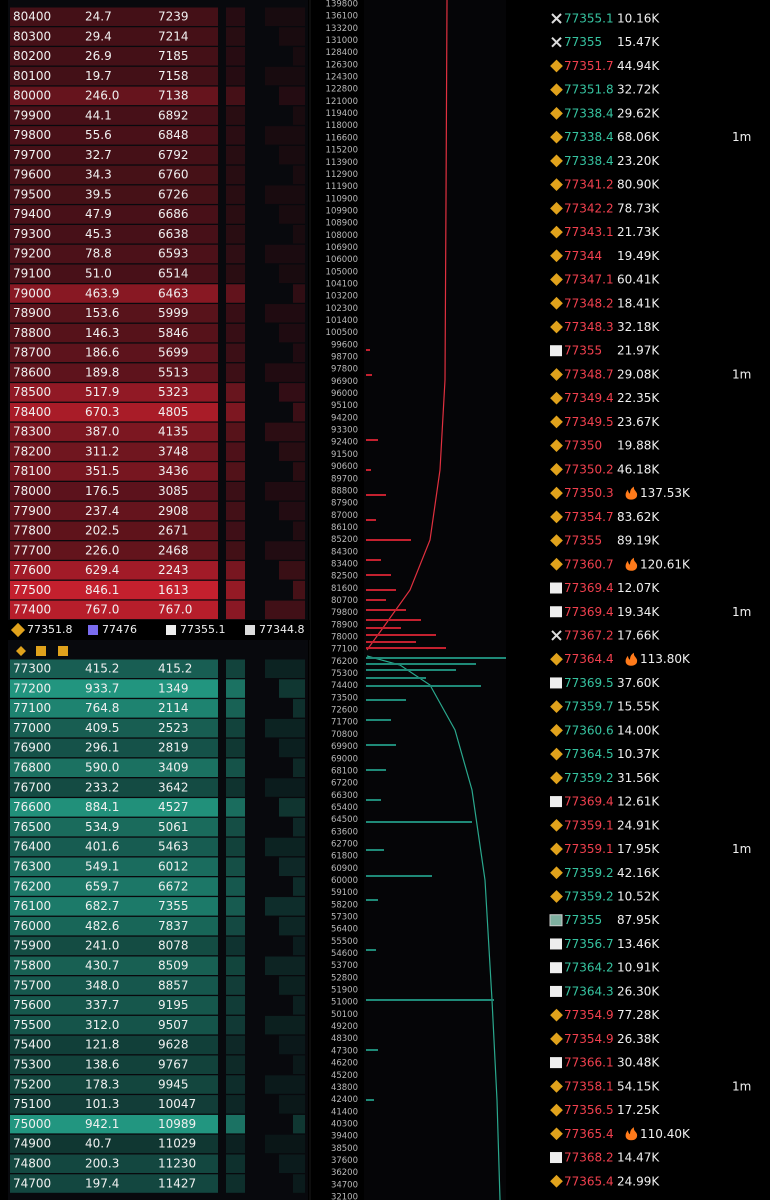 The image size is (770, 1200). Describe the element at coordinates (344, 1064) in the screenshot. I see `depth-axis-label: 46200` at that location.